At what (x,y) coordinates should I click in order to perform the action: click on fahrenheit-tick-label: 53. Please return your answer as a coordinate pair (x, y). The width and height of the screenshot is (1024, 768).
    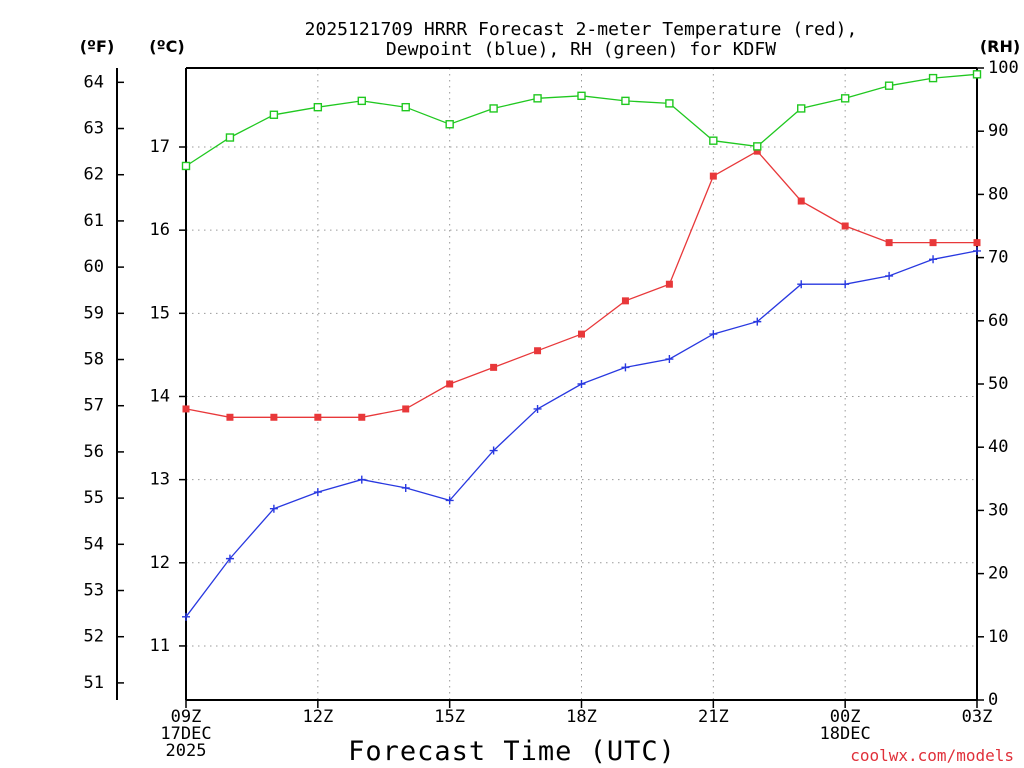
    Looking at the image, I should click on (94, 591).